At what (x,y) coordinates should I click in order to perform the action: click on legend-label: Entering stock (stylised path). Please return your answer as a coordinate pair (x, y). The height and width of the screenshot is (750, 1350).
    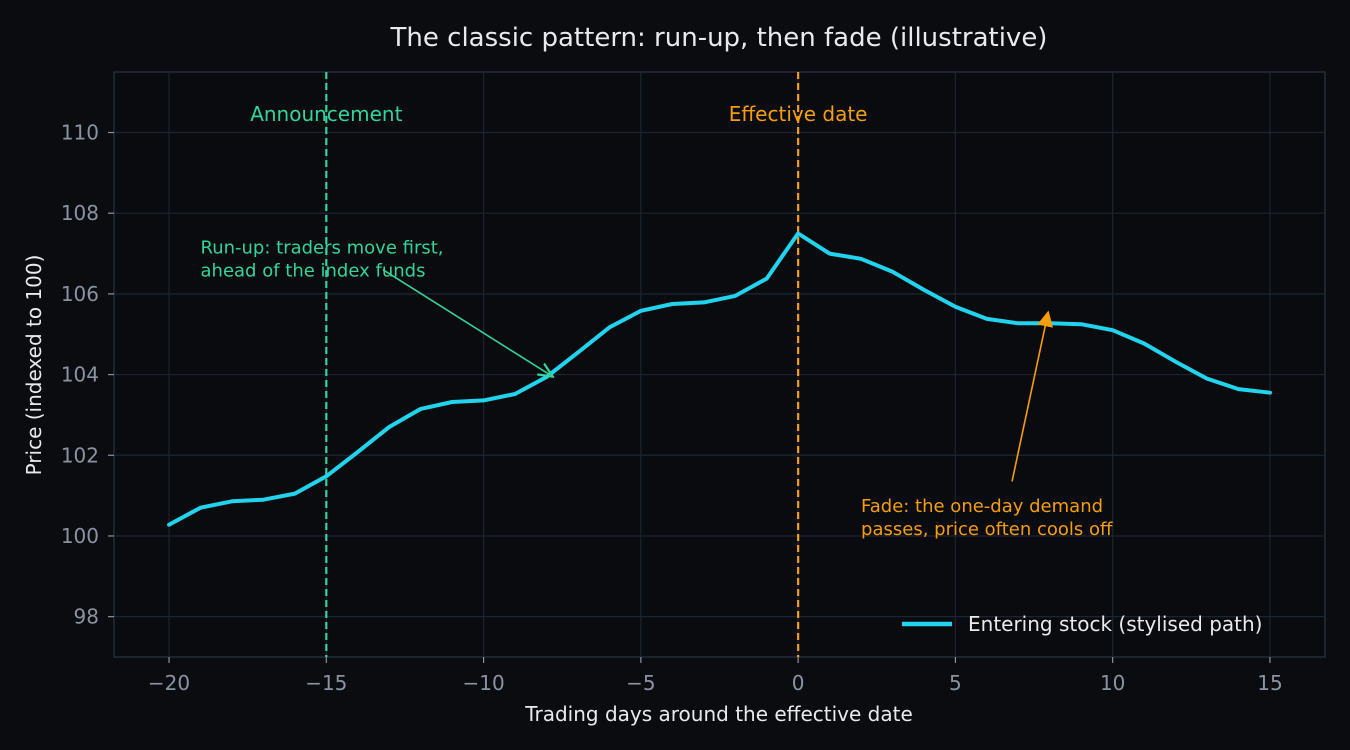
    Looking at the image, I should click on (1115, 624).